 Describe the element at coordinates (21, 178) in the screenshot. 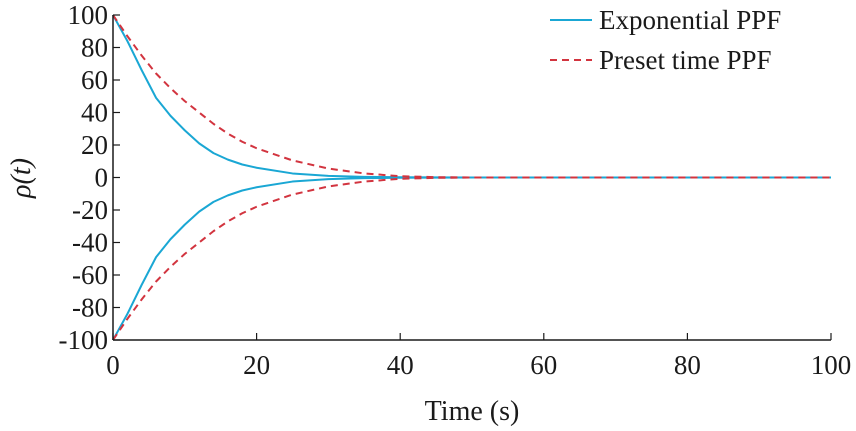

I see `y-axis-title: ρ(t)` at that location.